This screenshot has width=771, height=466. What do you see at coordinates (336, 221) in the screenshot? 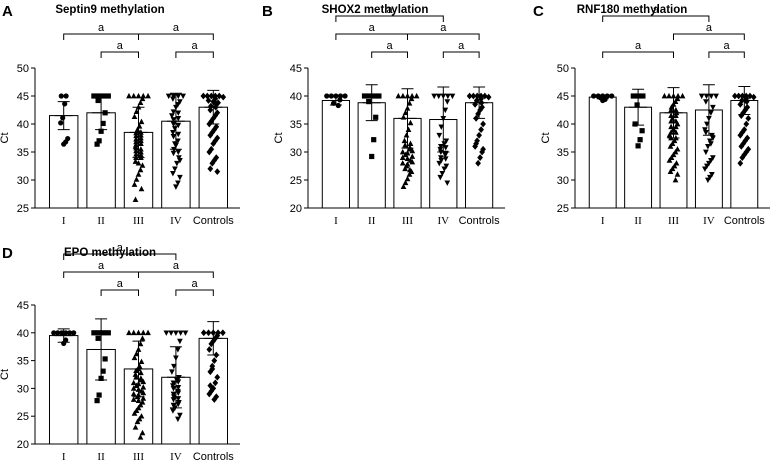
I see `x-tick-label: I` at bounding box center [336, 221].